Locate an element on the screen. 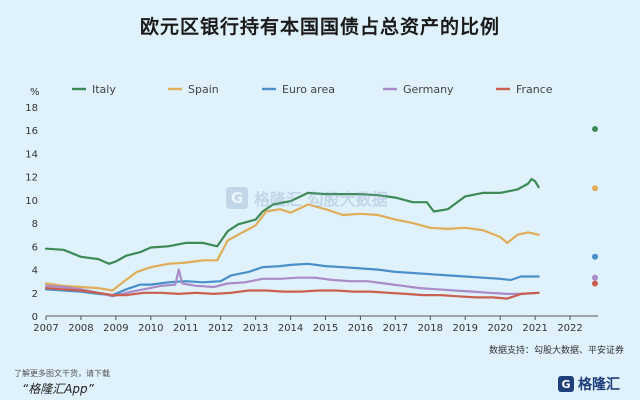 The width and height of the screenshot is (640, 400). brand-logo: G 格隆汇 is located at coordinates (589, 384).